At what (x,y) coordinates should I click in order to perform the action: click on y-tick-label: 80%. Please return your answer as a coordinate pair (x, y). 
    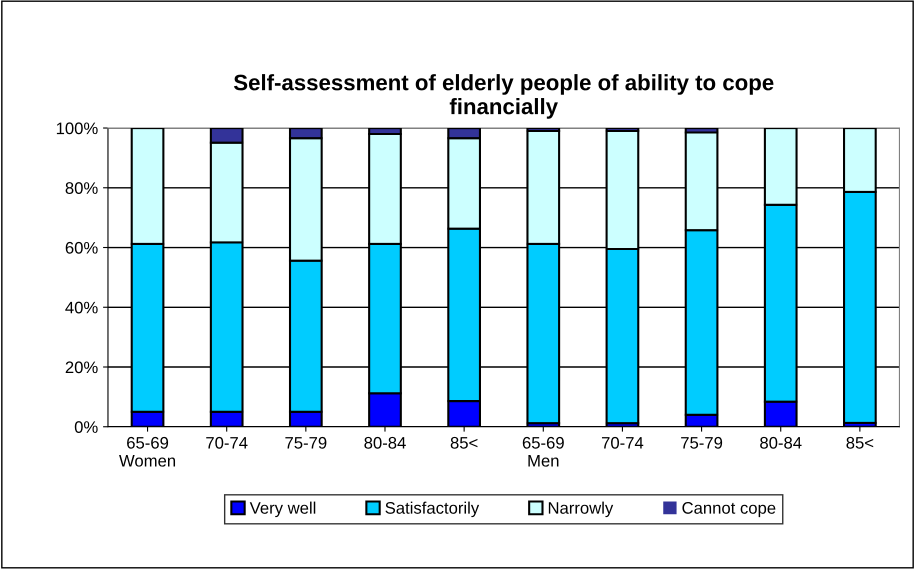
    Looking at the image, I should click on (82, 188).